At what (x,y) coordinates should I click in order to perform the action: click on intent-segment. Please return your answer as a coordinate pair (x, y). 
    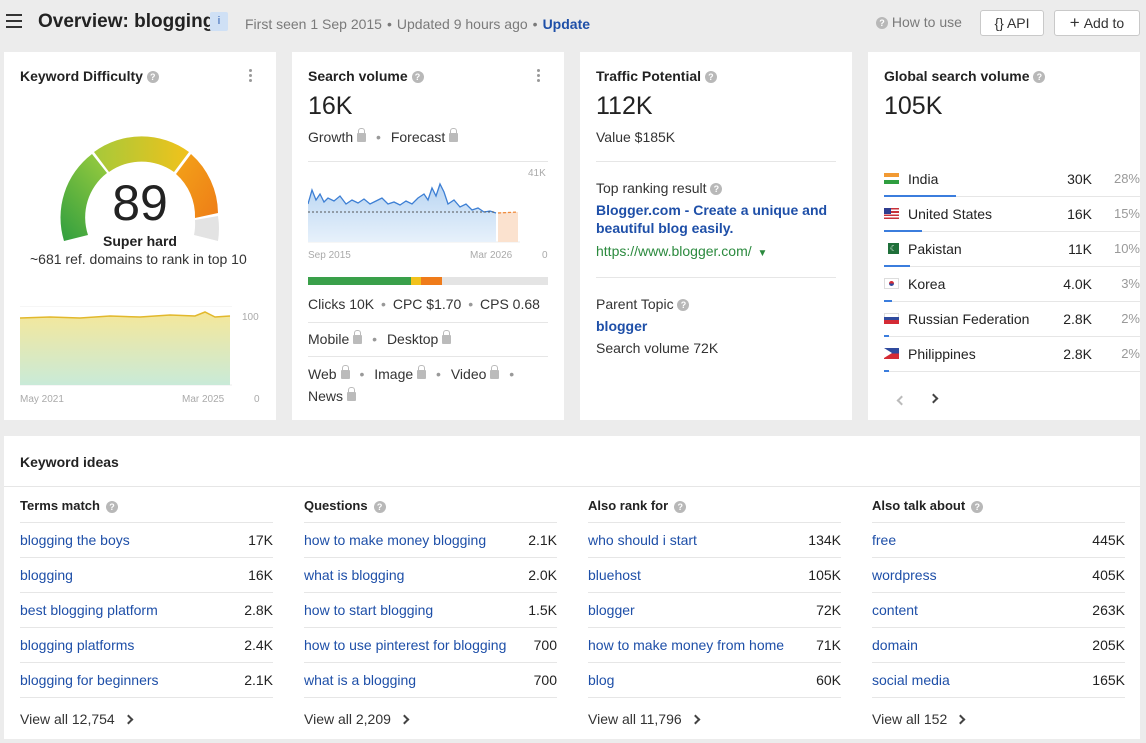
    Looking at the image, I should click on (495, 281).